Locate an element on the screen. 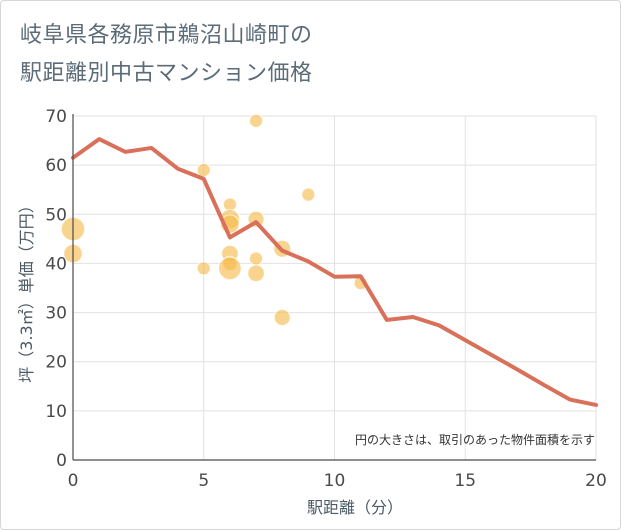 This screenshot has height=530, width=621. x-tick-label: 20 is located at coordinates (596, 481).